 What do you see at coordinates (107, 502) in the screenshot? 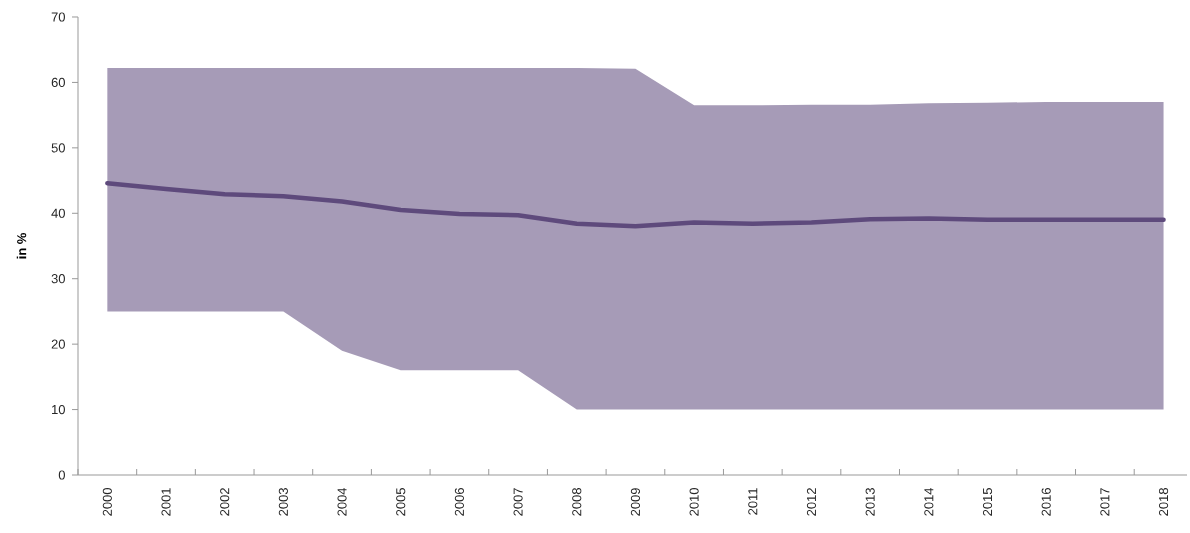
I see `x-tick-label: 2000` at bounding box center [107, 502].